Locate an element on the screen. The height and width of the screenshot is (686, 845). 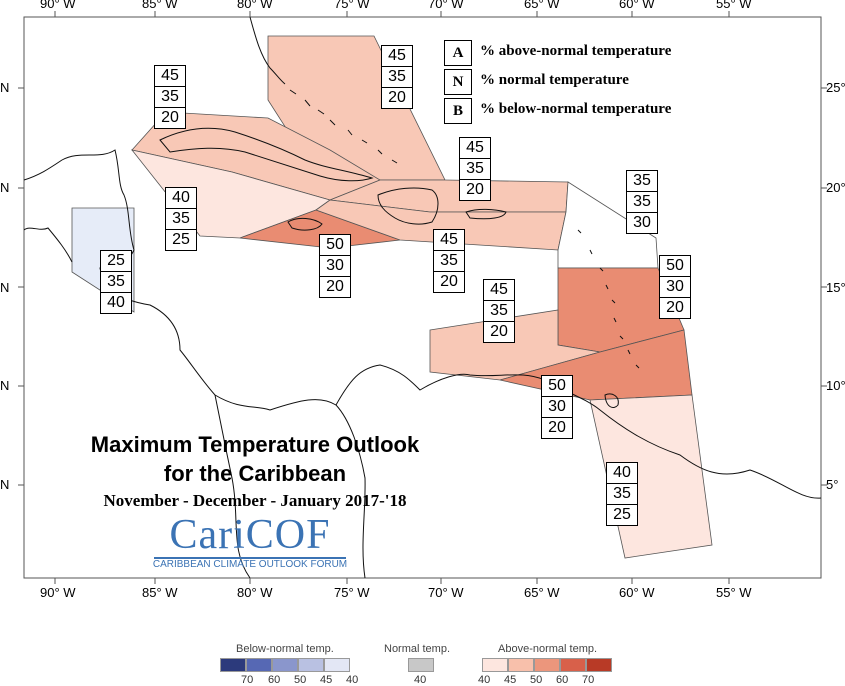
logo-rule is located at coordinates (250, 558).